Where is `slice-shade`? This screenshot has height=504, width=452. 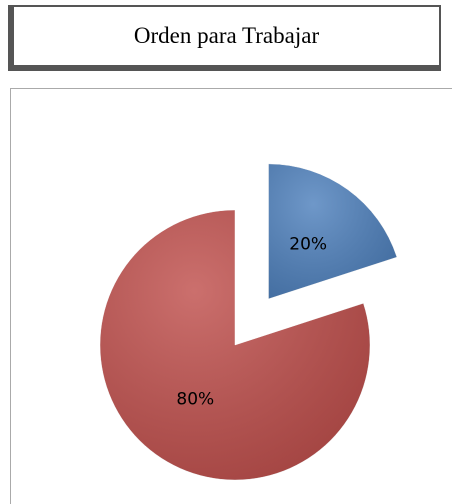
slice-shade is located at coordinates (332, 231).